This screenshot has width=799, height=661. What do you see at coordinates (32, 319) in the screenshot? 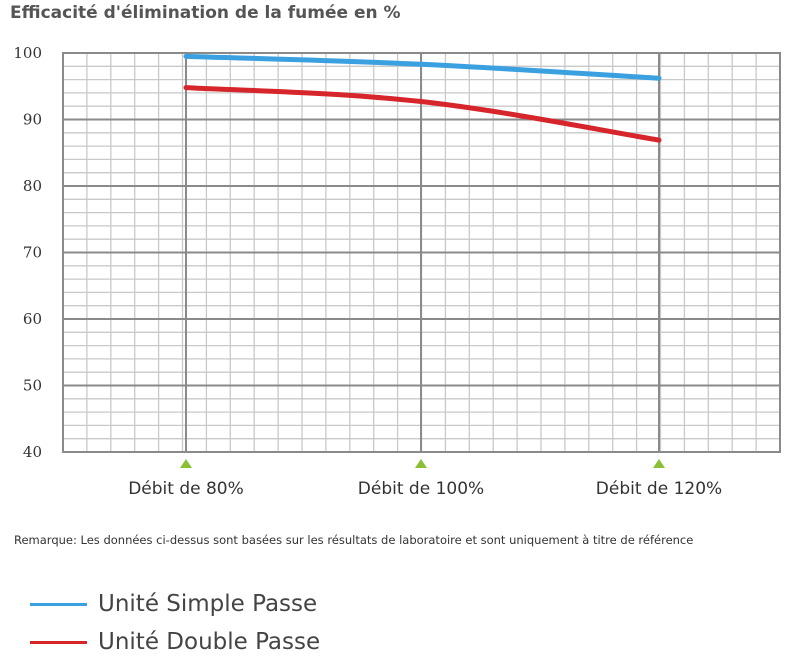
I see `y-tick-label: 60` at bounding box center [32, 319].